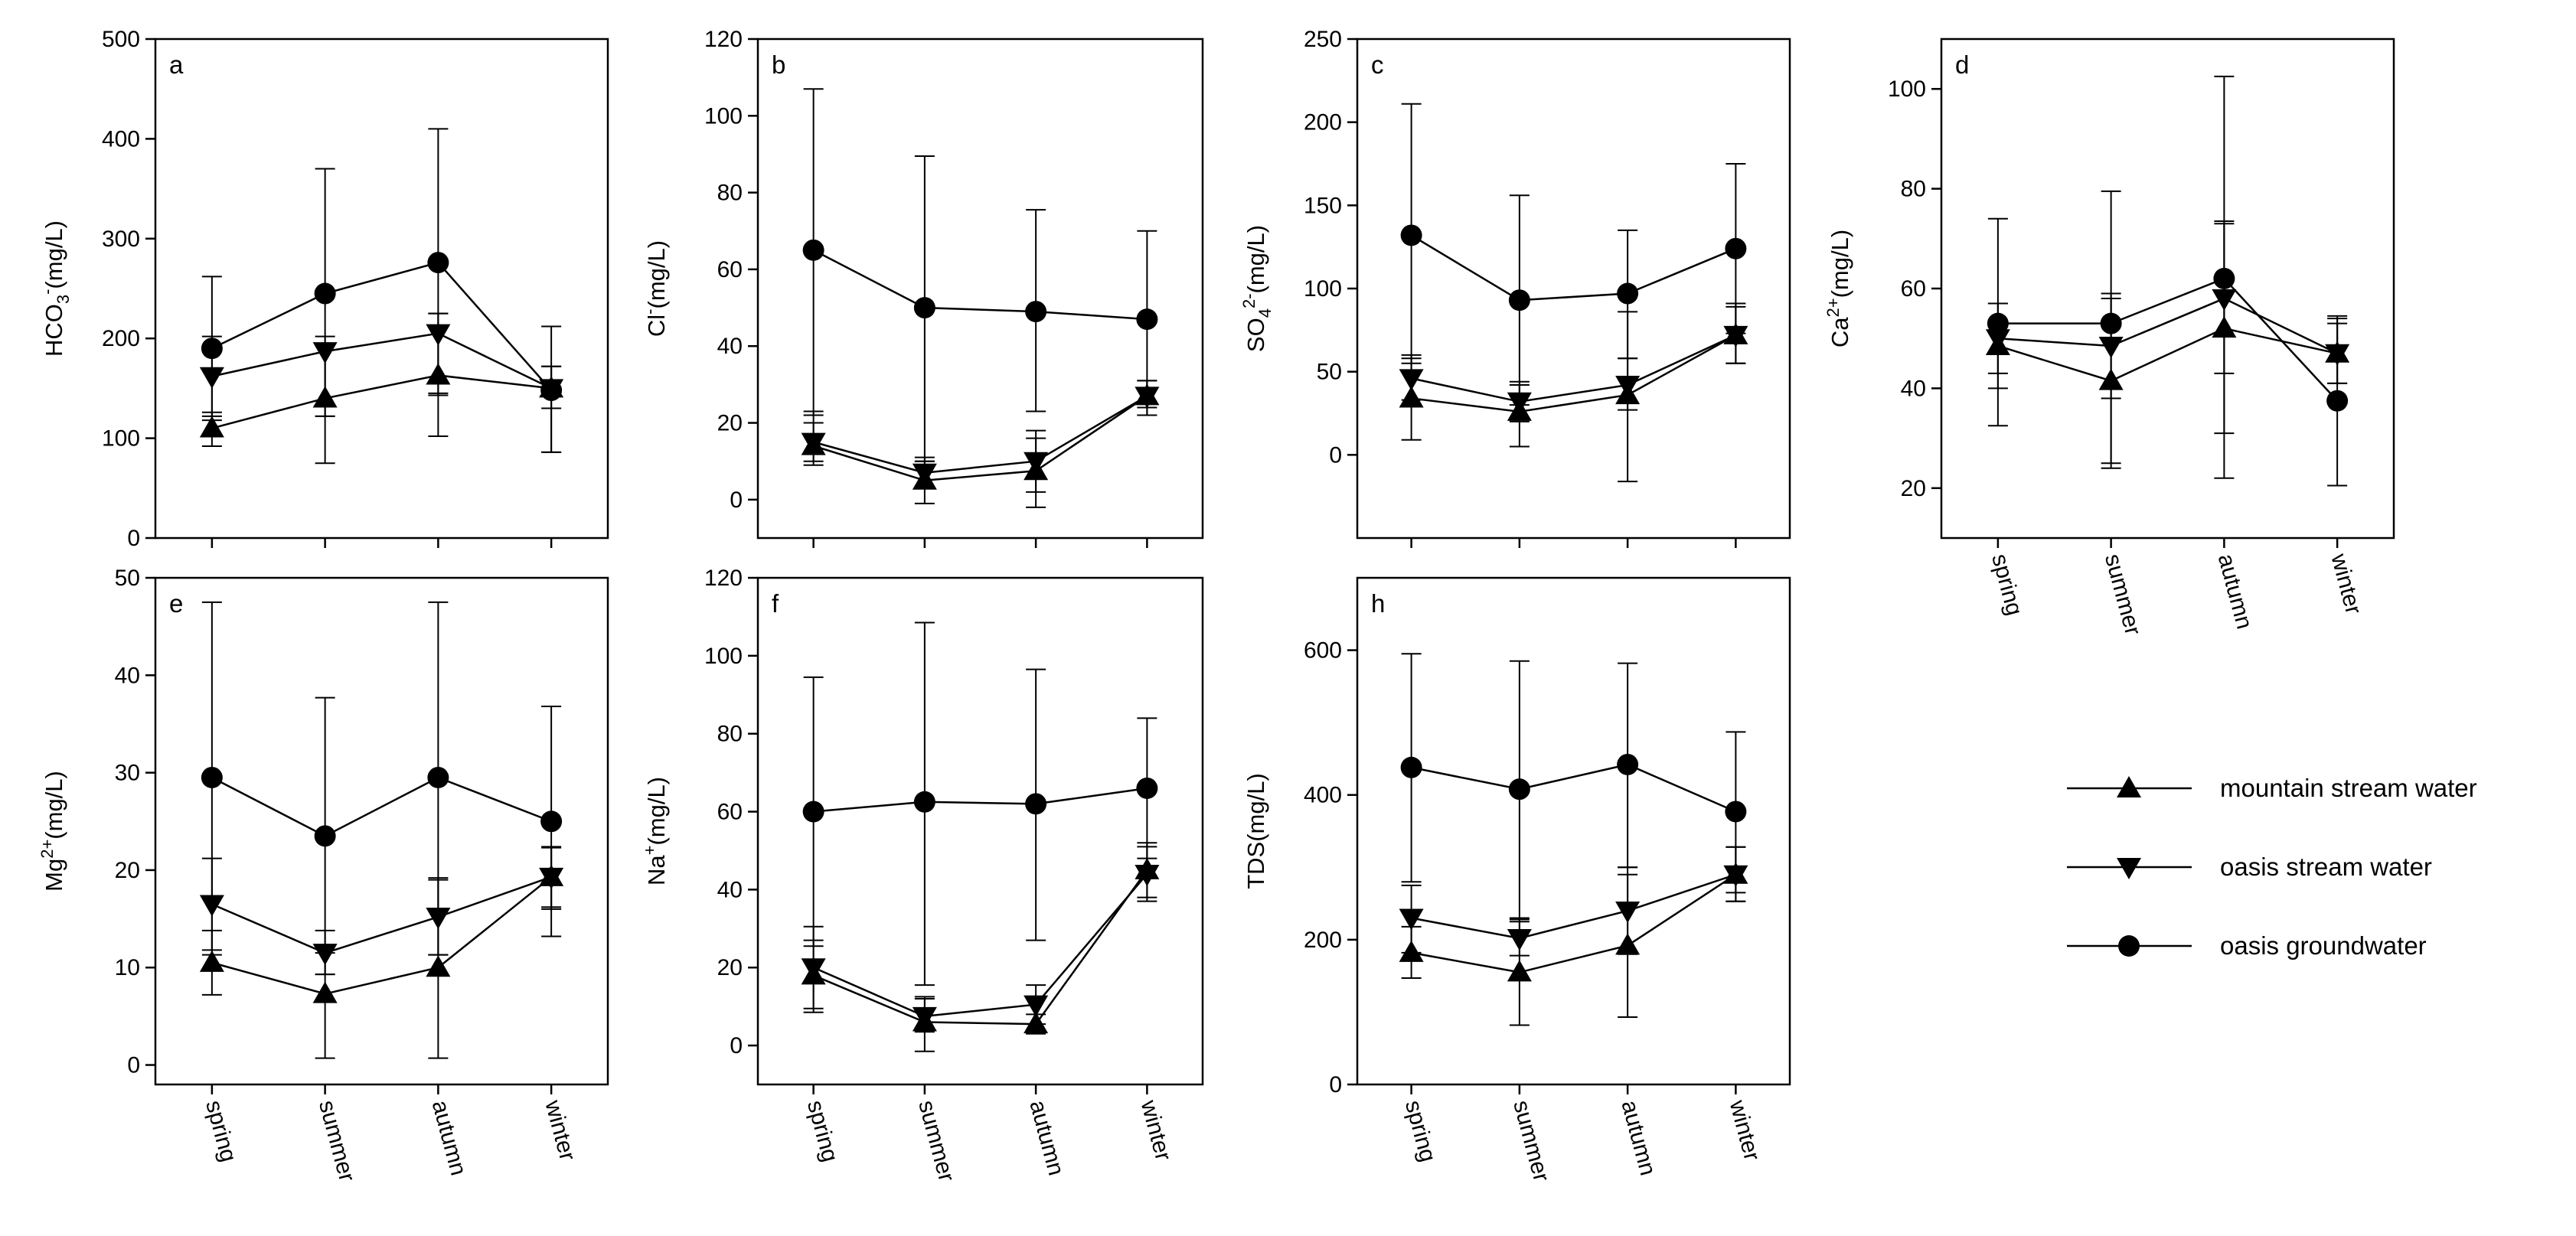 This screenshot has height=1236, width=2576. I want to click on legend-item: oasis groundwater, so click(2247, 945).